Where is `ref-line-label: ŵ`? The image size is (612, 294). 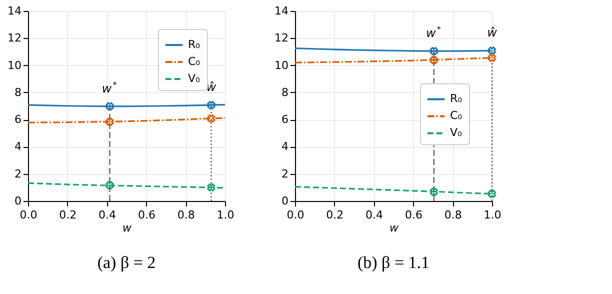
ref-line-label: ŵ is located at coordinates (492, 33).